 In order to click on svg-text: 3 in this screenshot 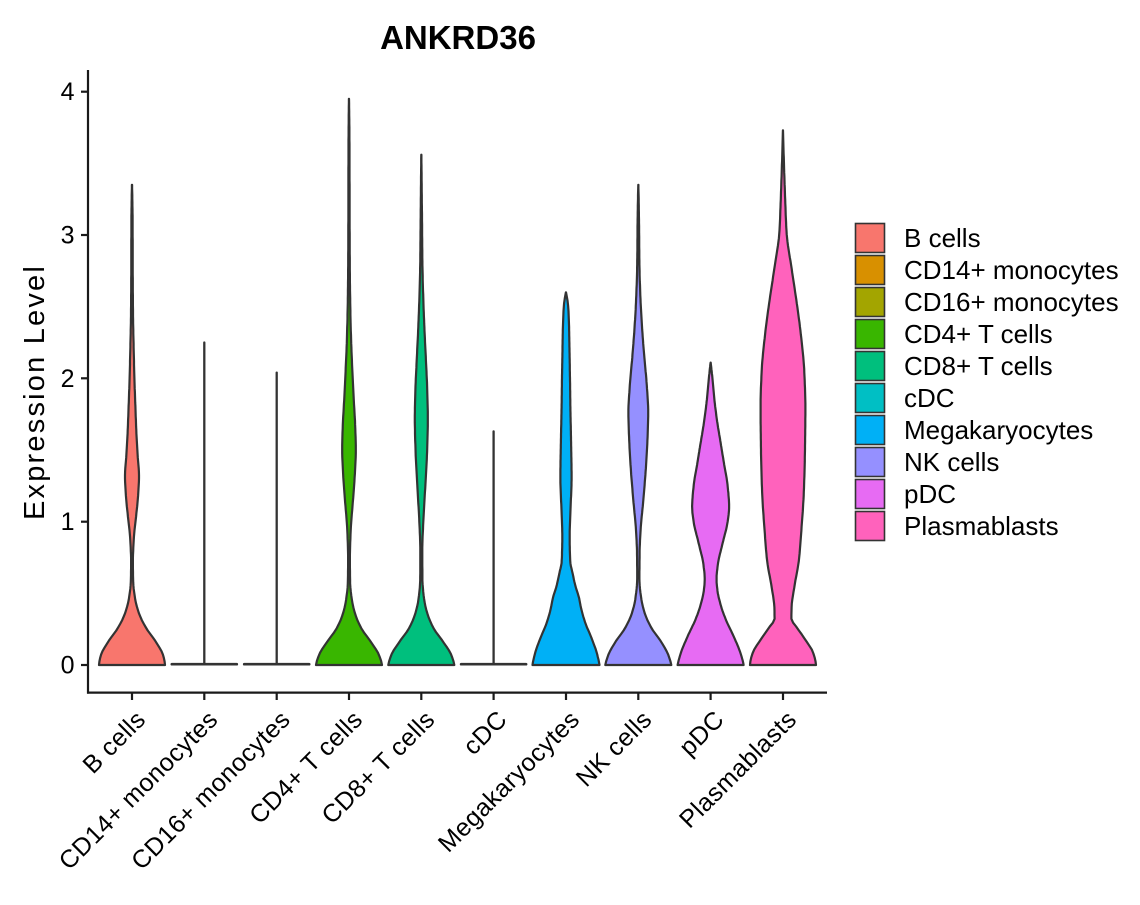, I will do `click(68, 236)`.